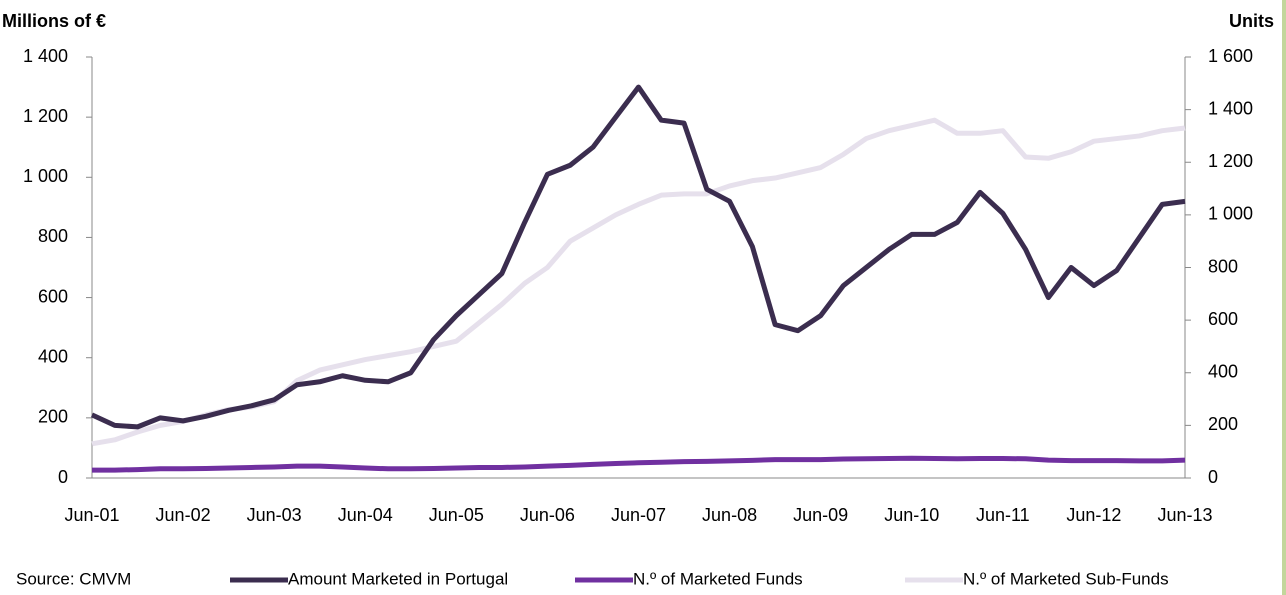  What do you see at coordinates (1230, 161) in the screenshot?
I see `y2-tick-label: 1 200` at bounding box center [1230, 161].